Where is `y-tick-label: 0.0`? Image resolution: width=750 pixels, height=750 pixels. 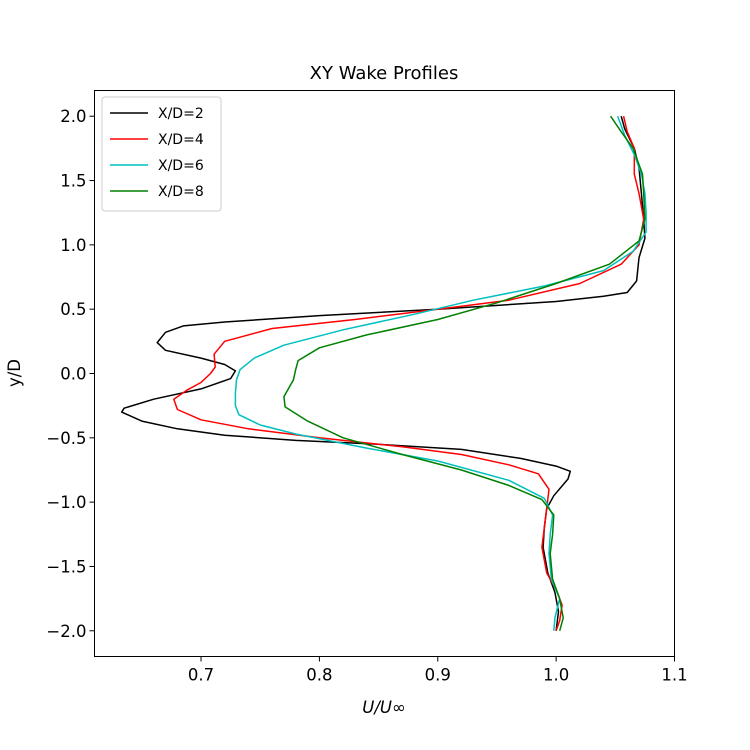 y-tick-label: 0.0 is located at coordinates (73, 374).